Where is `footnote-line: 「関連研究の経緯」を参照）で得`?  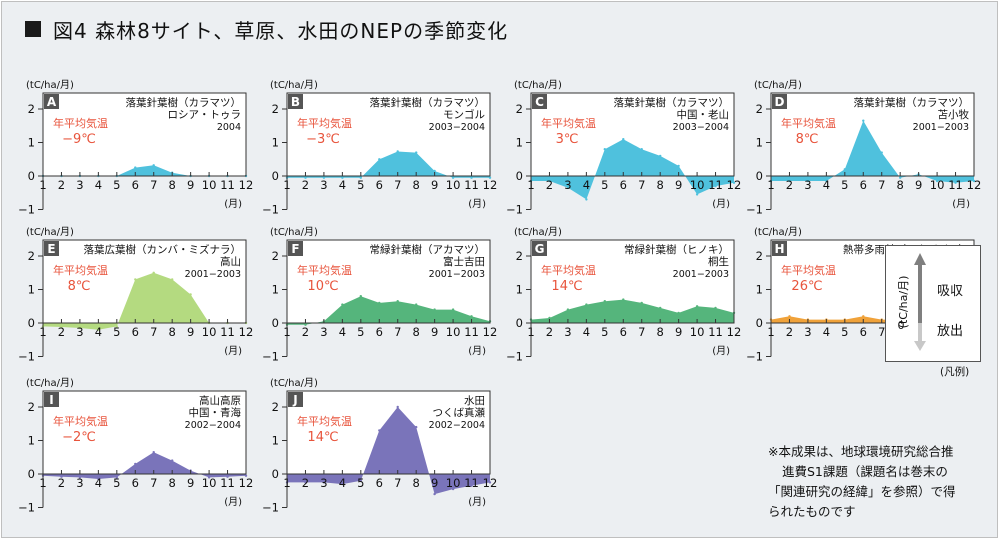
footnote-line: 「関連研究の経緯」を参照）で得 is located at coordinates (862, 491).